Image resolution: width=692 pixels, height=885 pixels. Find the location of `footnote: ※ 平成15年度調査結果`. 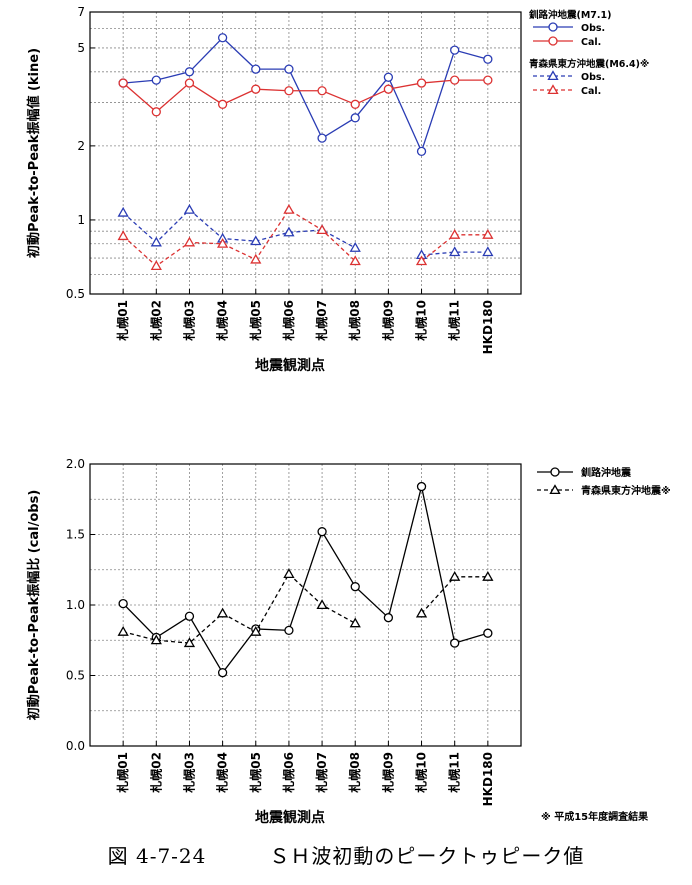

footnote: ※ 平成15年度調査結果 is located at coordinates (595, 817).